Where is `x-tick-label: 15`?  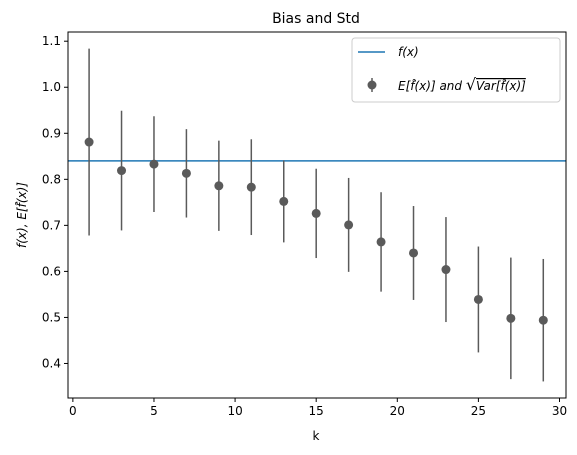
x-tick-label: 15 is located at coordinates (316, 411).